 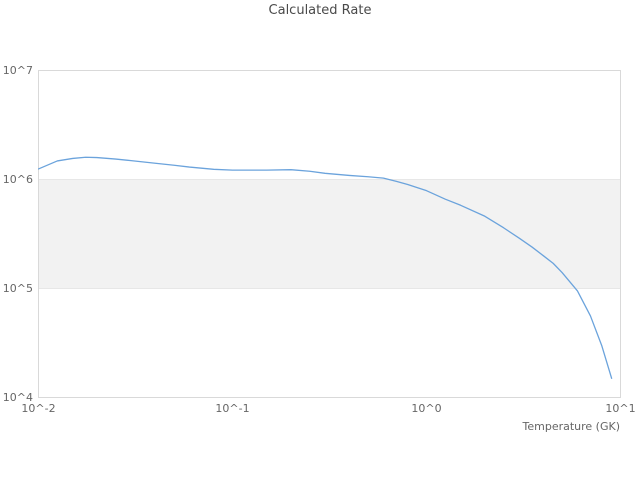 What do you see at coordinates (320, 10) in the screenshot?
I see `chart-title: Calculated Rate` at bounding box center [320, 10].